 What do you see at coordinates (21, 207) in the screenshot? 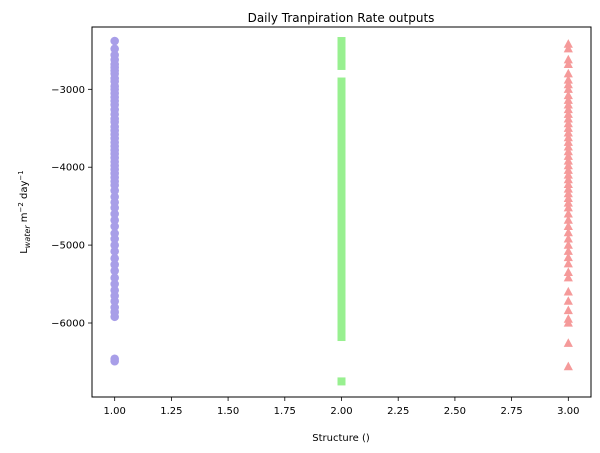
I see `y-axis-label-exp1: −2` at bounding box center [21, 207].